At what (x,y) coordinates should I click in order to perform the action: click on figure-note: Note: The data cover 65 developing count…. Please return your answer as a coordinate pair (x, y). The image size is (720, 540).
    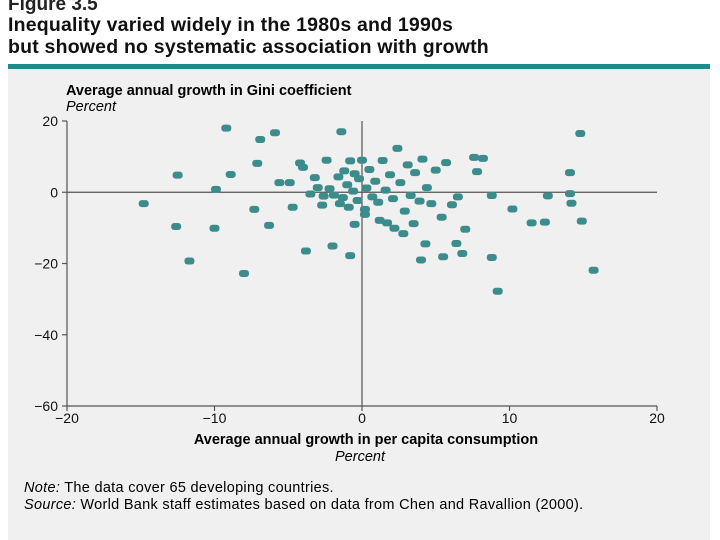
    Looking at the image, I should click on (364, 497).